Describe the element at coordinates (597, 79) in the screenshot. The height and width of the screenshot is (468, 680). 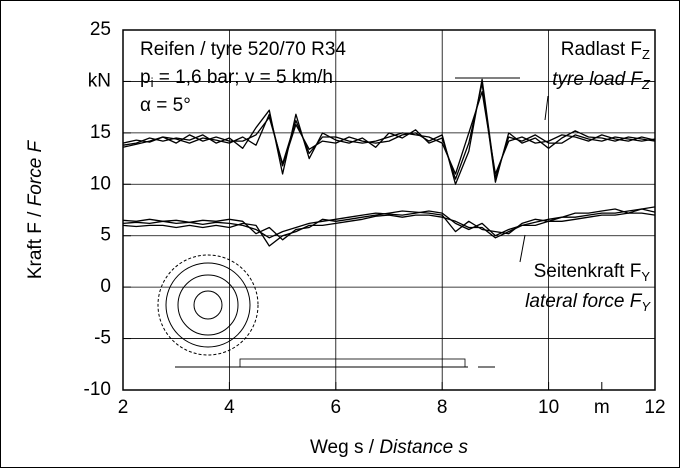
I see `annotation-text: tyre load F` at that location.